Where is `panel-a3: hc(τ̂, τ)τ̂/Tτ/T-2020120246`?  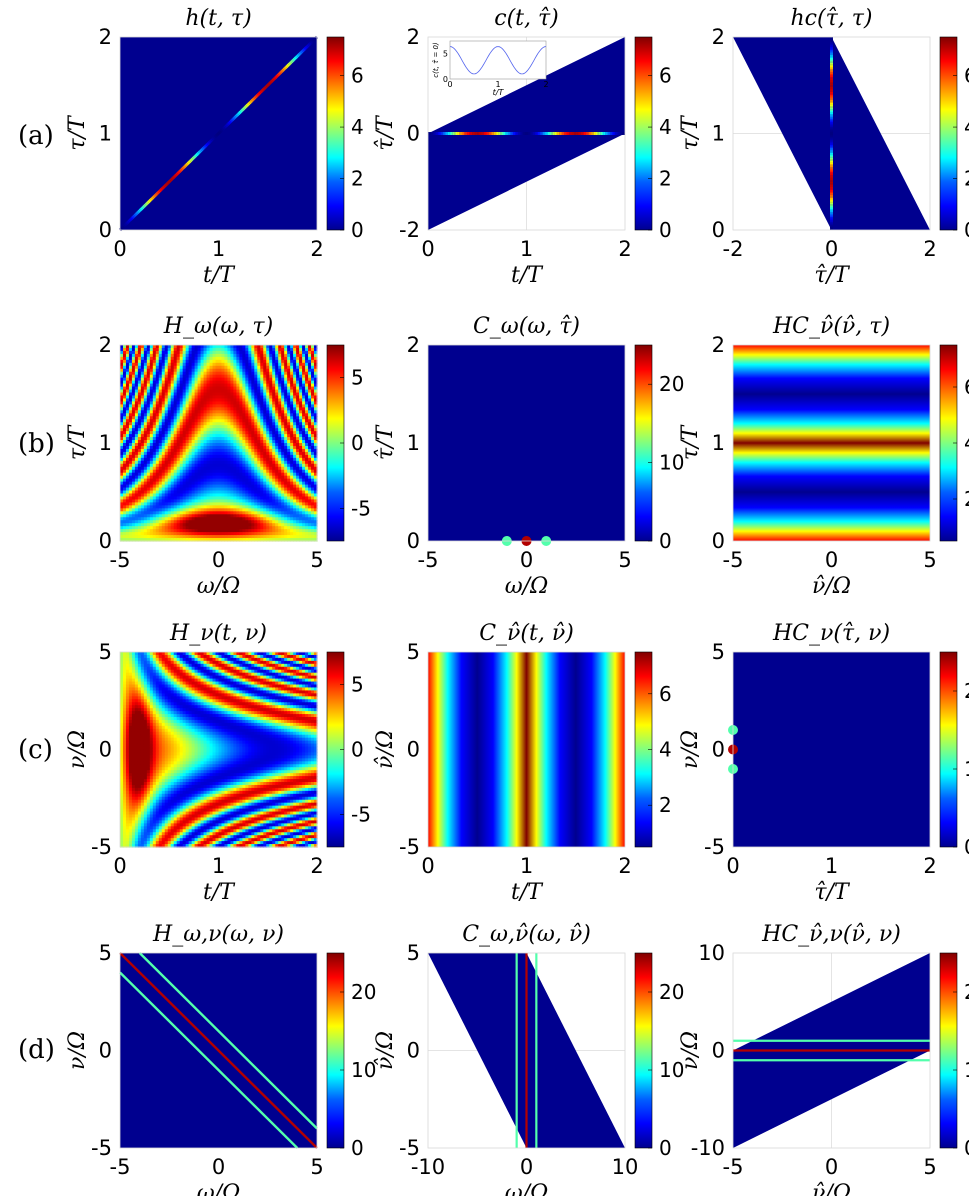
panel-a3: hc(τ̂, τ)τ̂/Tτ/T-2020120246 is located at coordinates (823, 147).